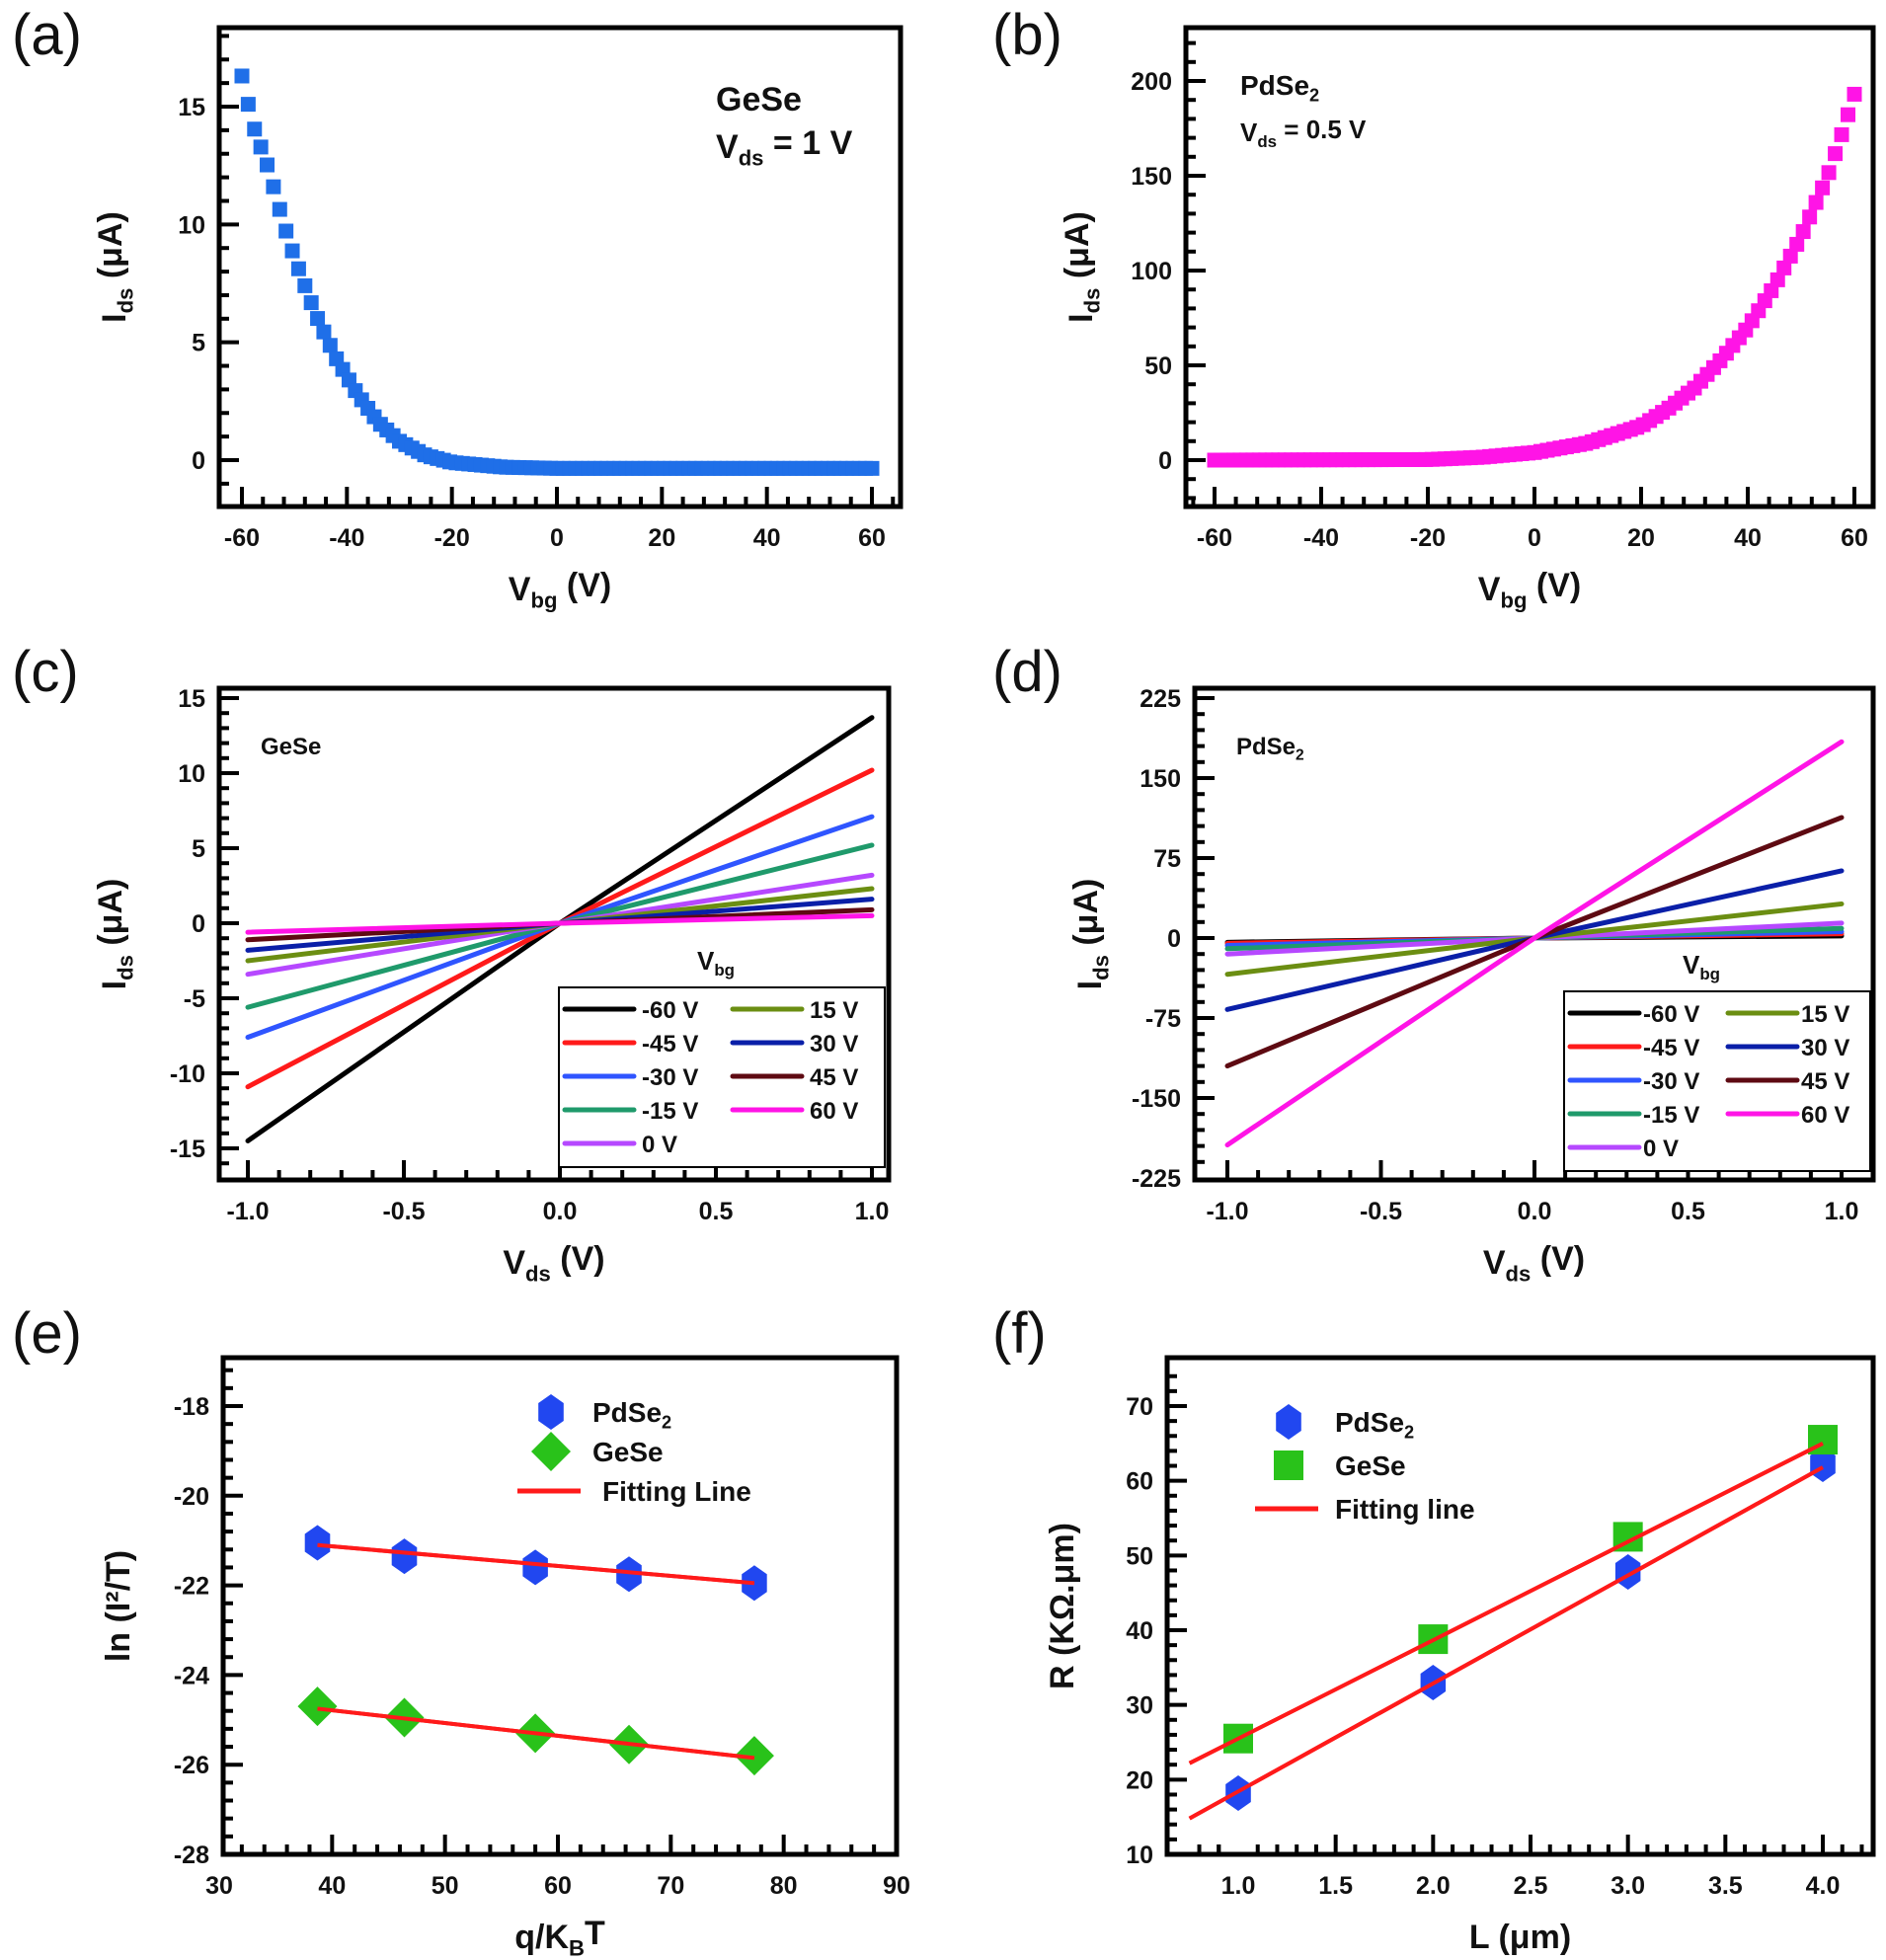 Image resolution: width=1886 pixels, height=1960 pixels. What do you see at coordinates (716, 919) in the screenshot?
I see `series-line-right-60 V` at bounding box center [716, 919].